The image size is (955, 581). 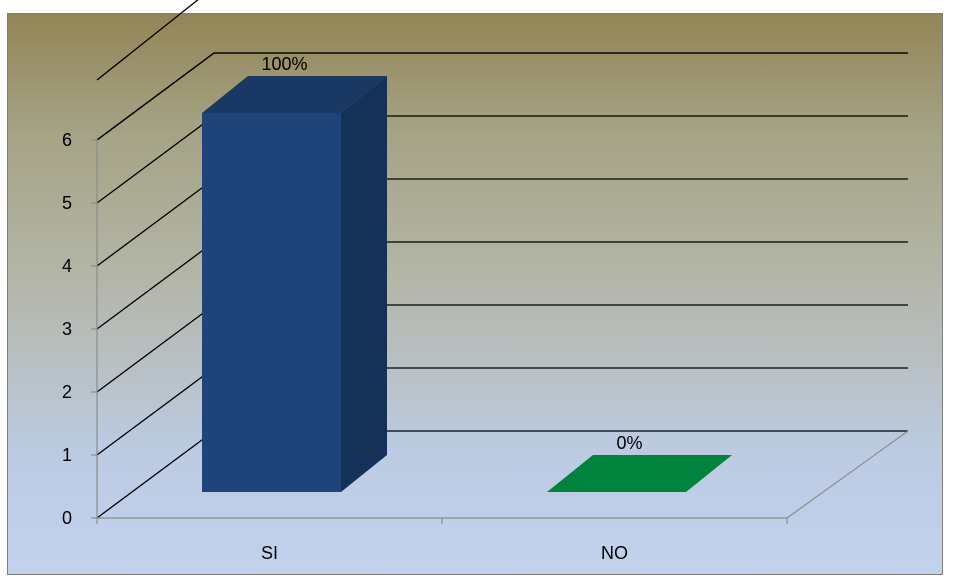 What do you see at coordinates (847, 474) in the screenshot?
I see `floor-edge-right` at bounding box center [847, 474].